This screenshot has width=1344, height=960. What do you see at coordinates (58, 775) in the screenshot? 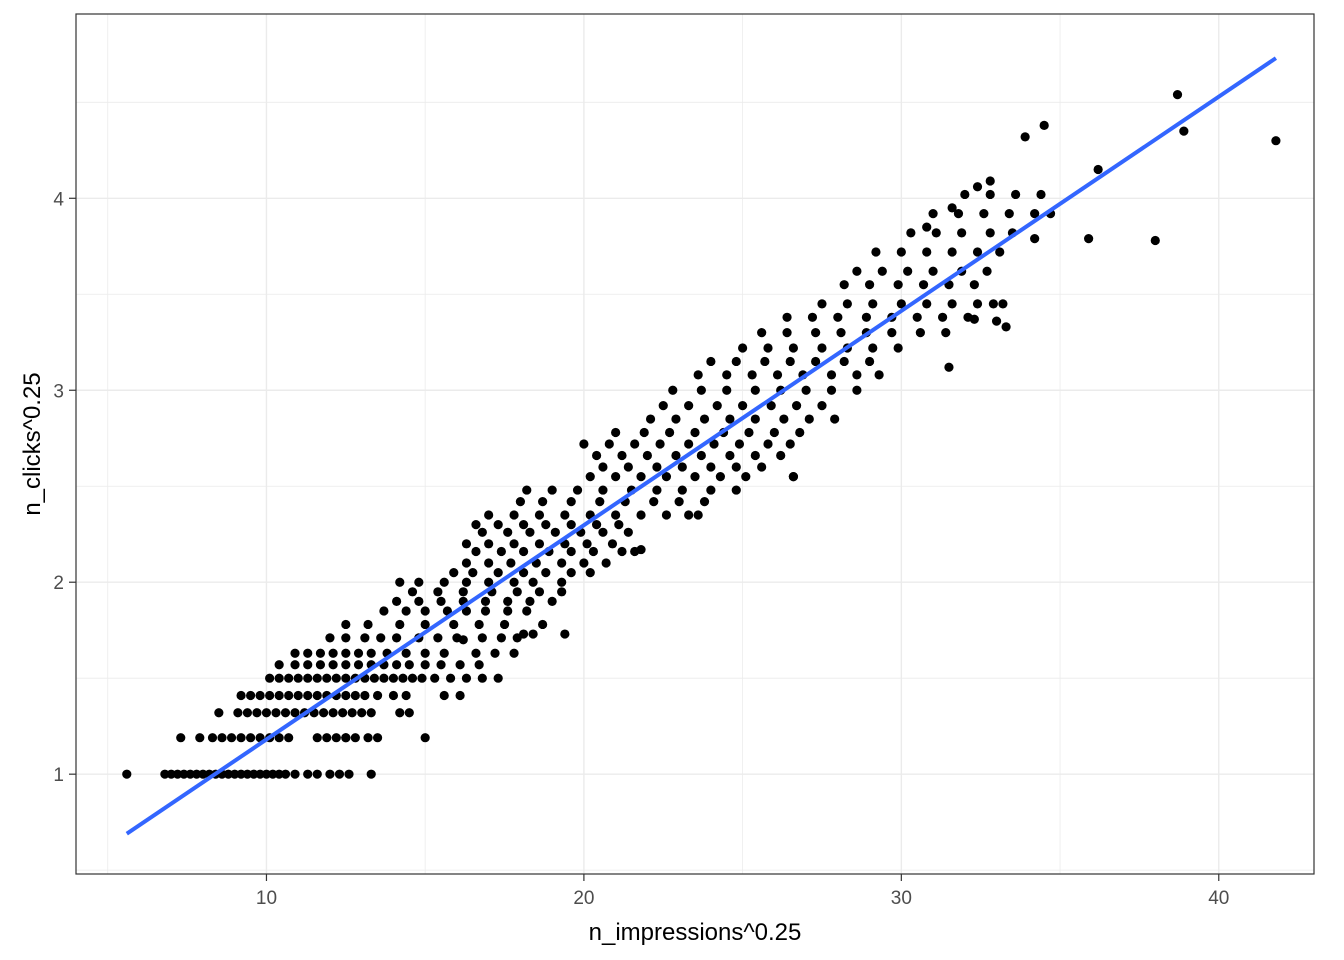
I see `y-tick-label: 1` at bounding box center [58, 775].